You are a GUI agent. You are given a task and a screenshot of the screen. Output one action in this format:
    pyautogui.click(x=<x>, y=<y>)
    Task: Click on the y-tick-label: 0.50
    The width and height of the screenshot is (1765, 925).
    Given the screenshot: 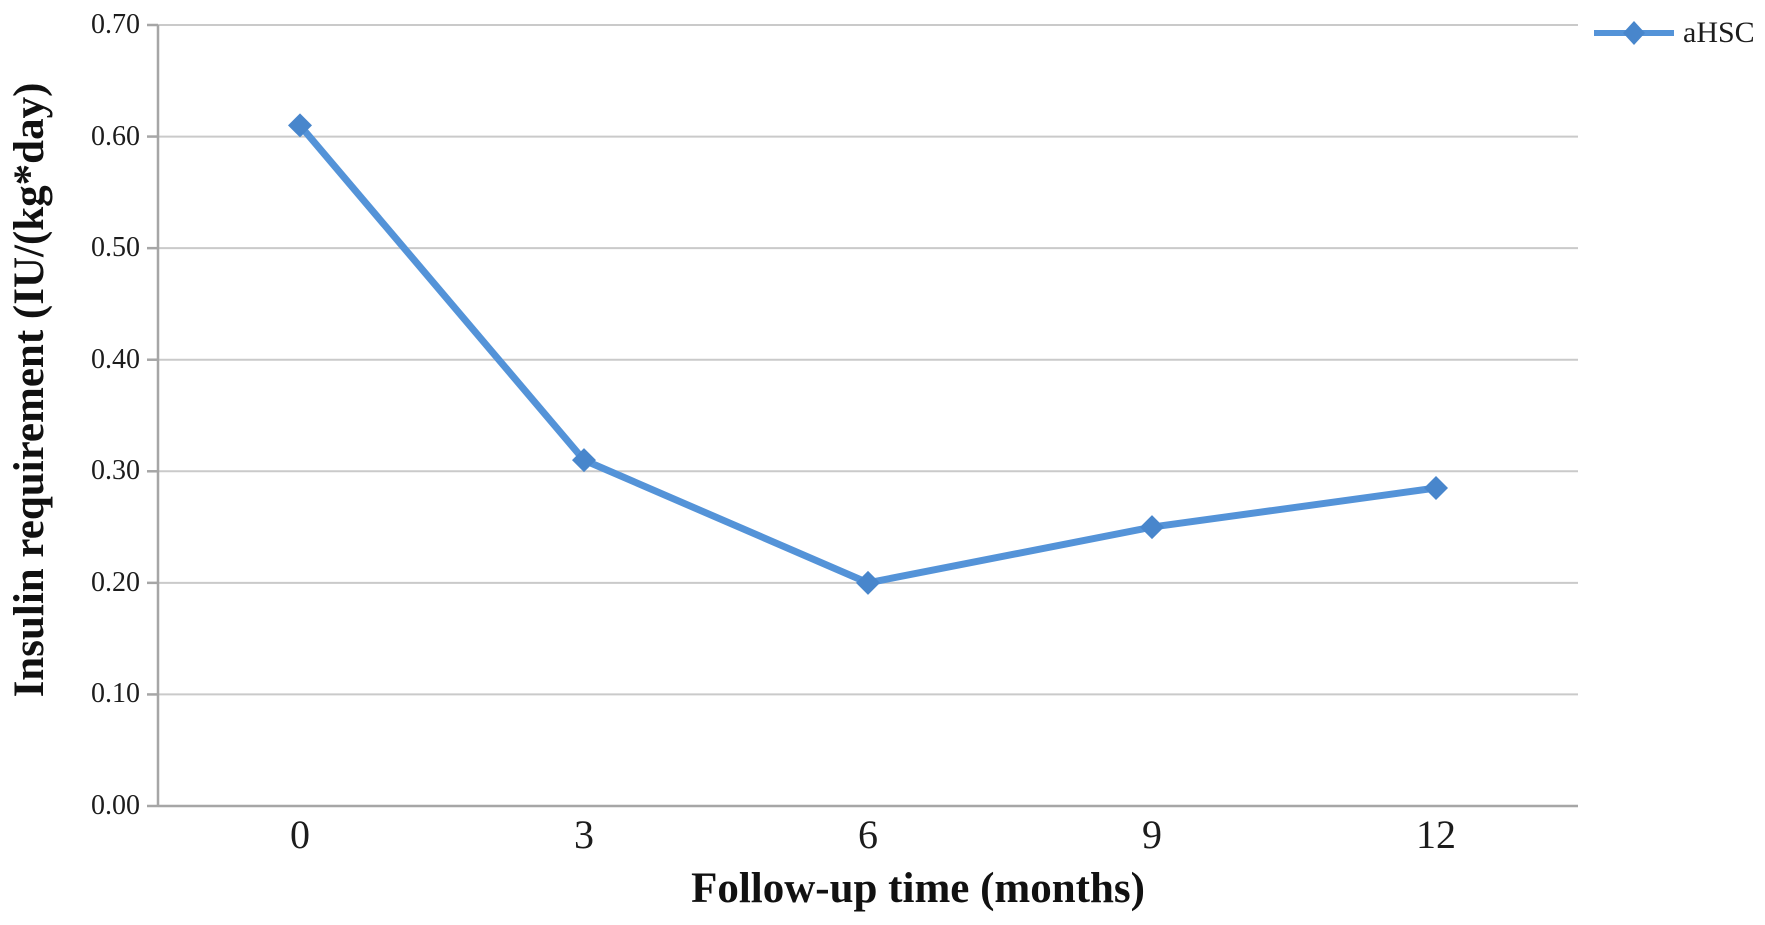 What is the action you would take?
    pyautogui.click(x=115, y=247)
    